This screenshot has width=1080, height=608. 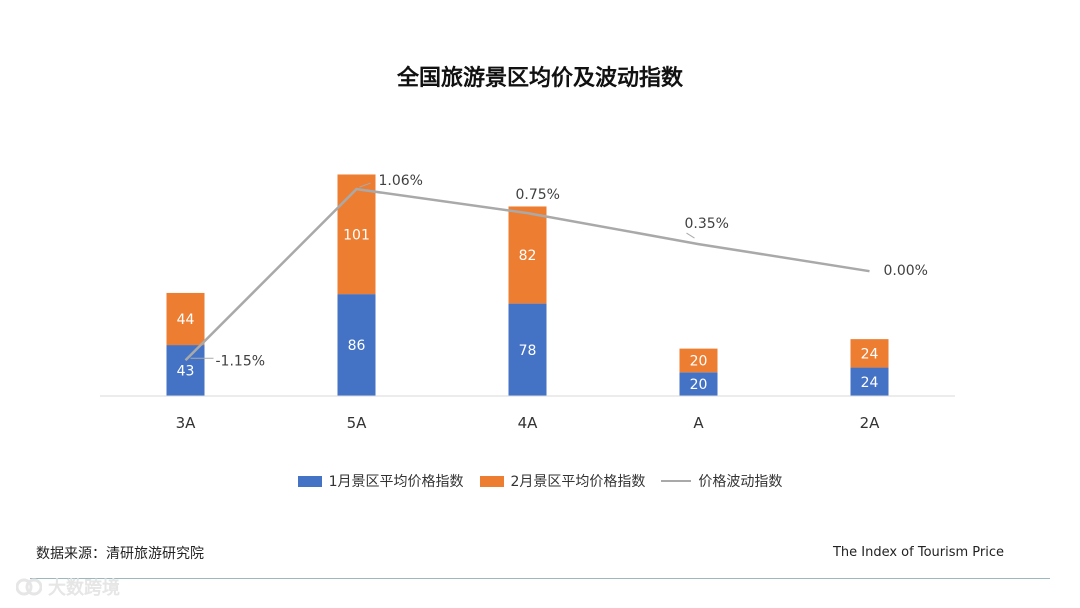 I want to click on footer-divider, so click(x=540, y=578).